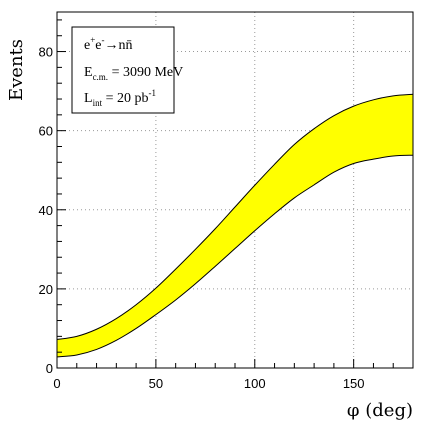 This screenshot has height=425, width=425. I want to click on legend-reaction: e+e-→nn̄, so click(108, 44).